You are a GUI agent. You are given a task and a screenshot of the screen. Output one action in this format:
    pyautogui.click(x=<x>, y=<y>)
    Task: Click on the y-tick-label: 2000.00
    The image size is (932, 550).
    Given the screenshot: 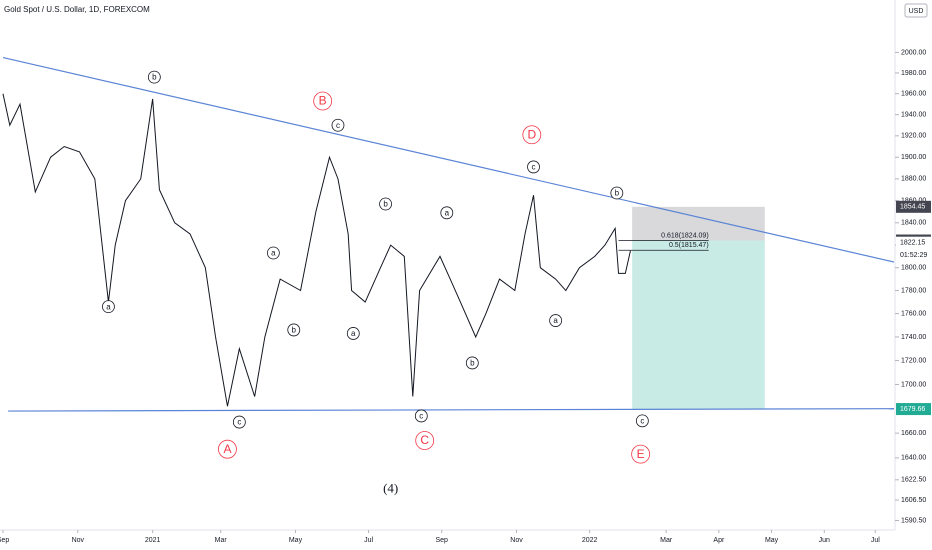 What is the action you would take?
    pyautogui.click(x=913, y=52)
    